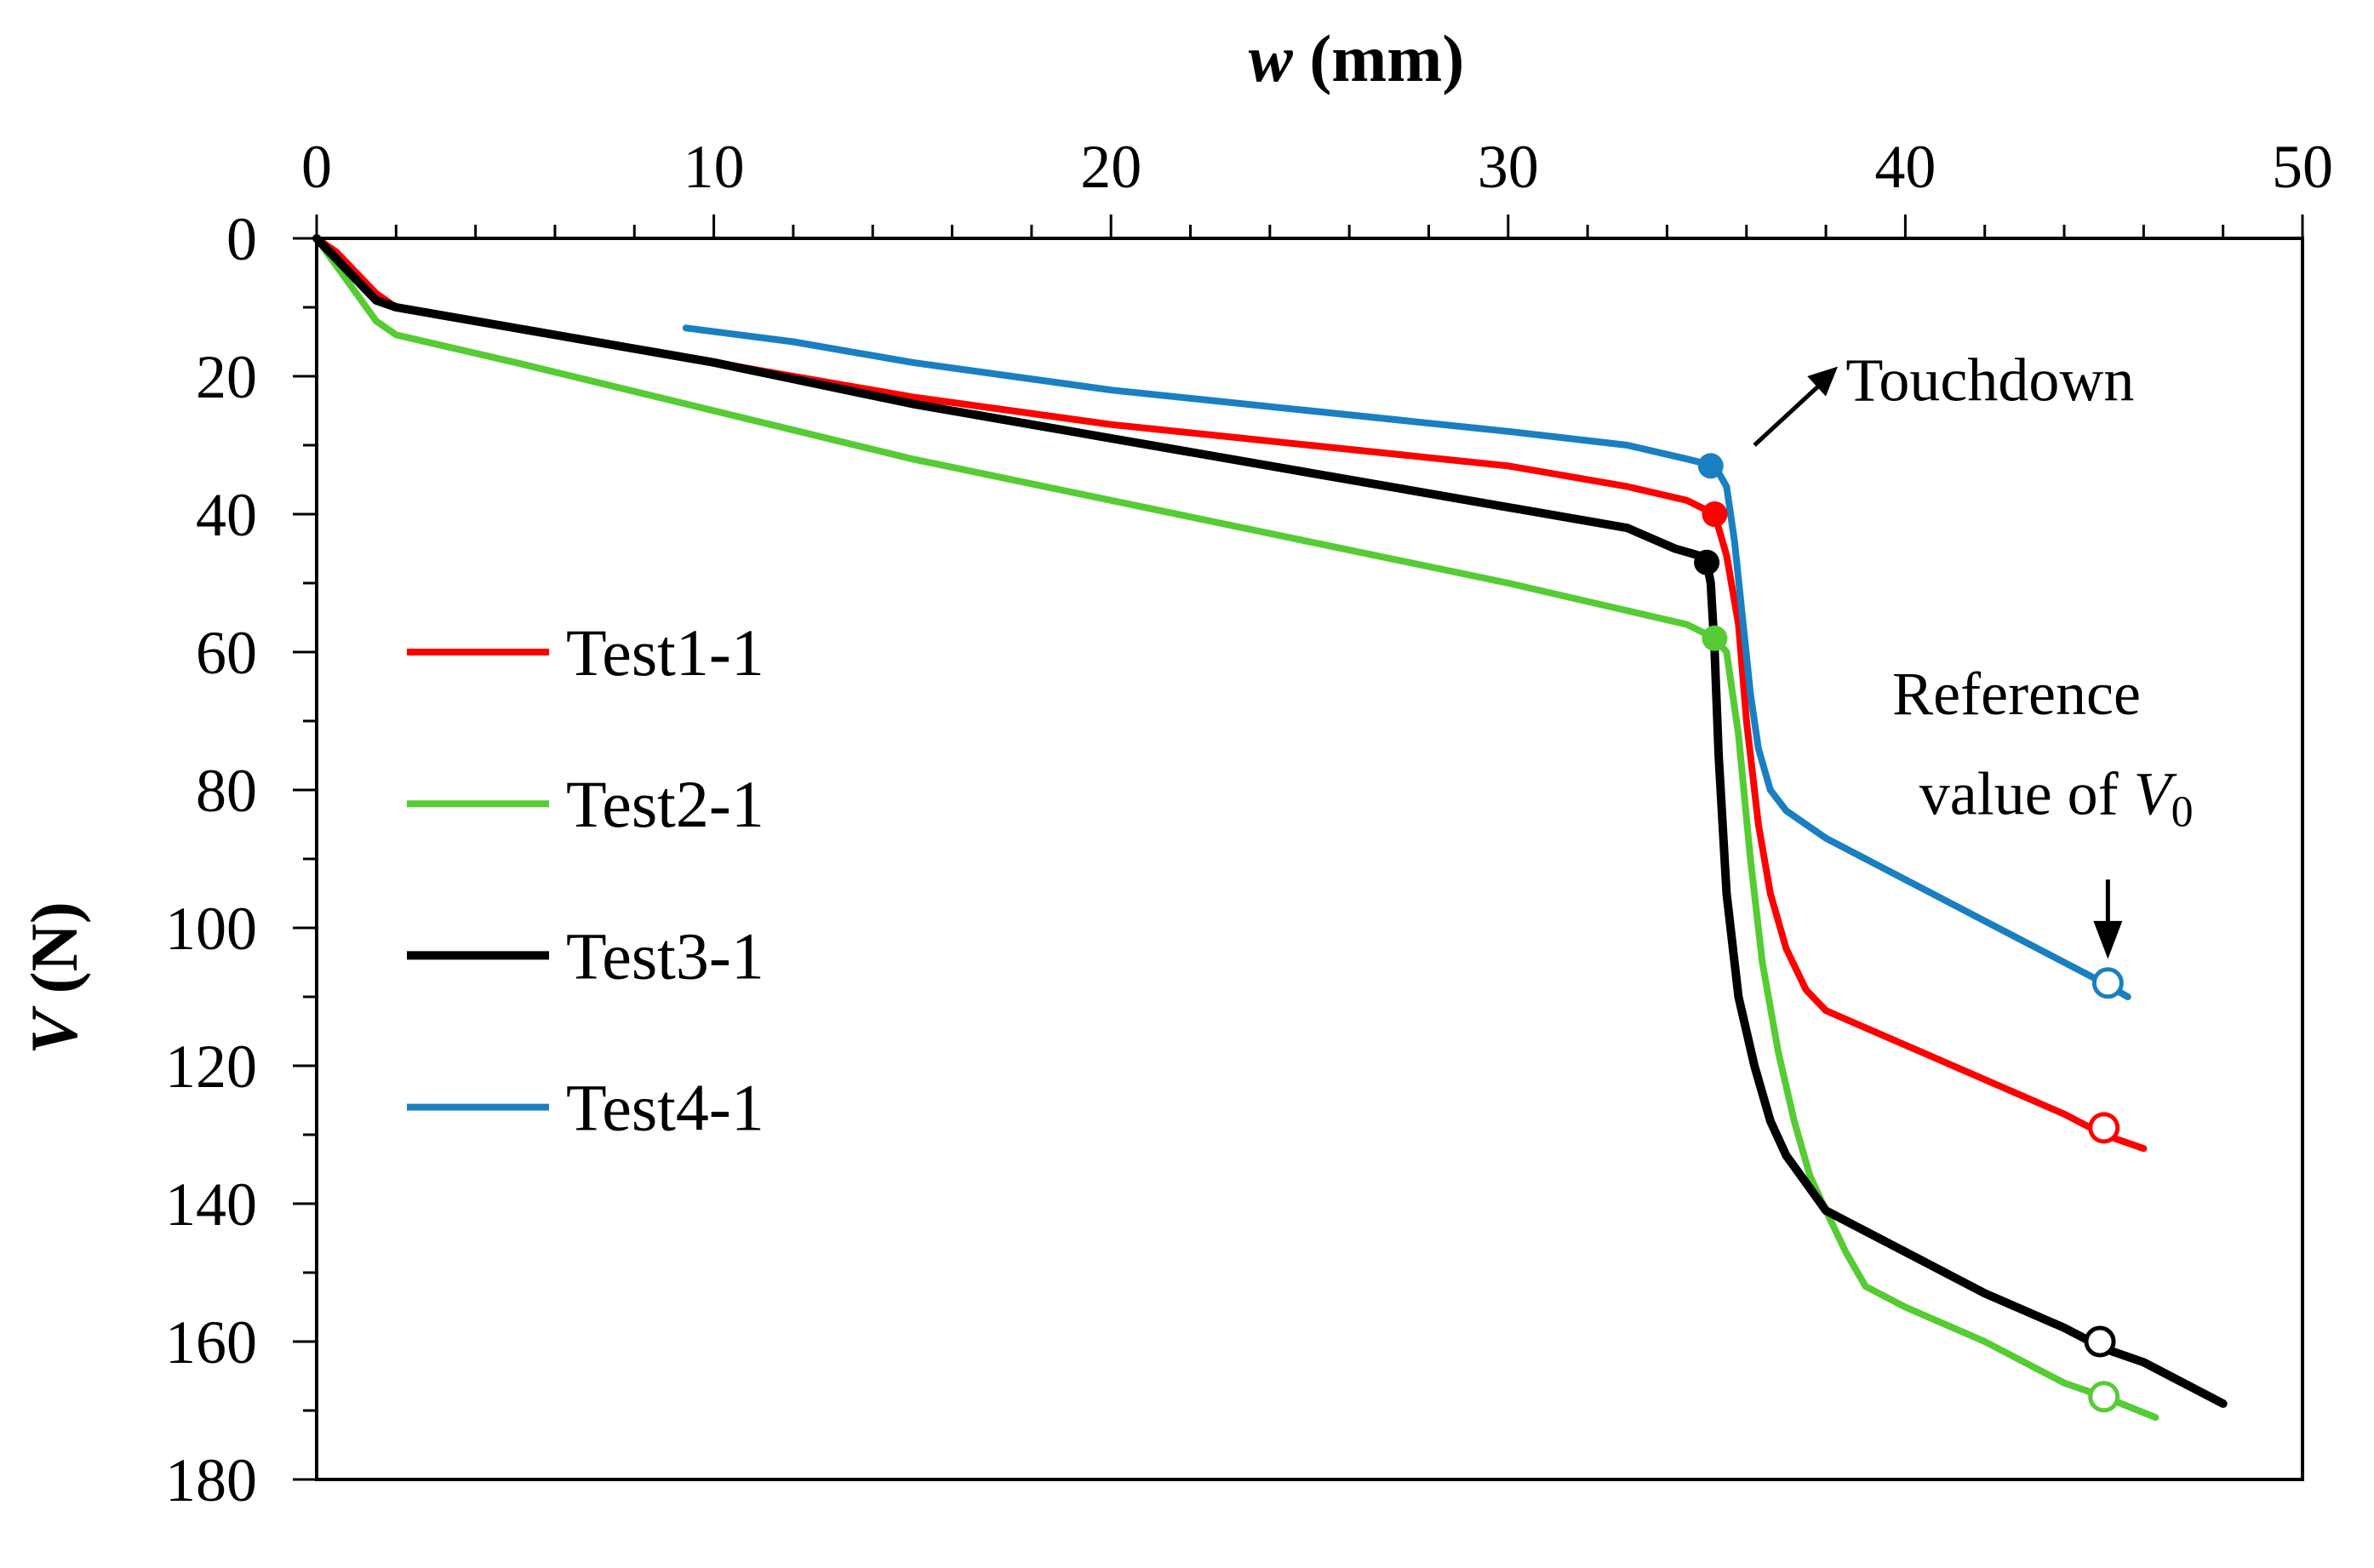 This screenshot has width=2374, height=1568. I want to click on touchdown-annotation: Touchdown, so click(1943, 396).